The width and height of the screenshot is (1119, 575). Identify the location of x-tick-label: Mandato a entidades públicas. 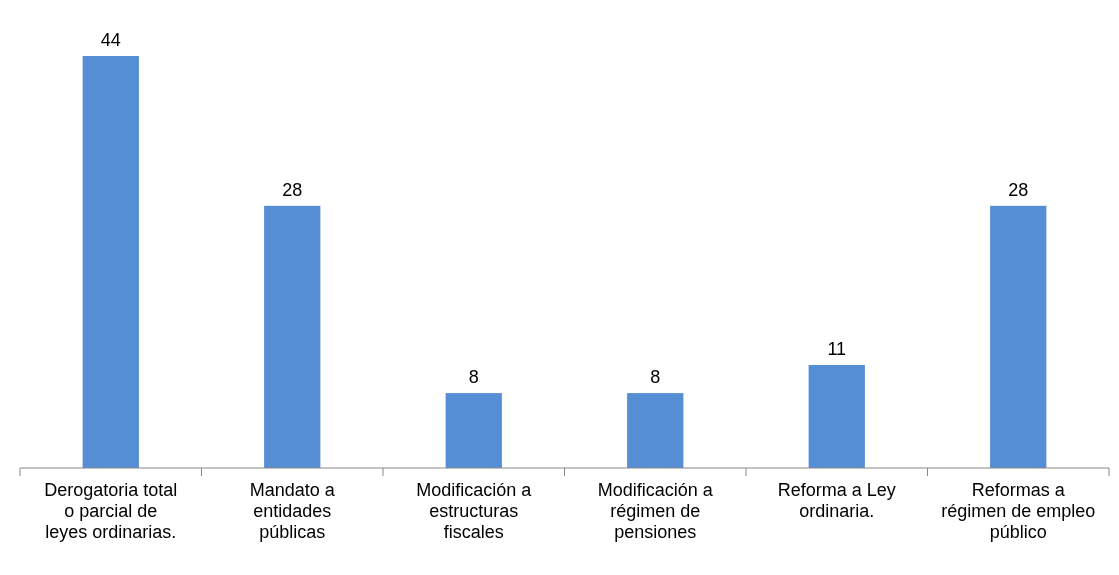
(292, 511).